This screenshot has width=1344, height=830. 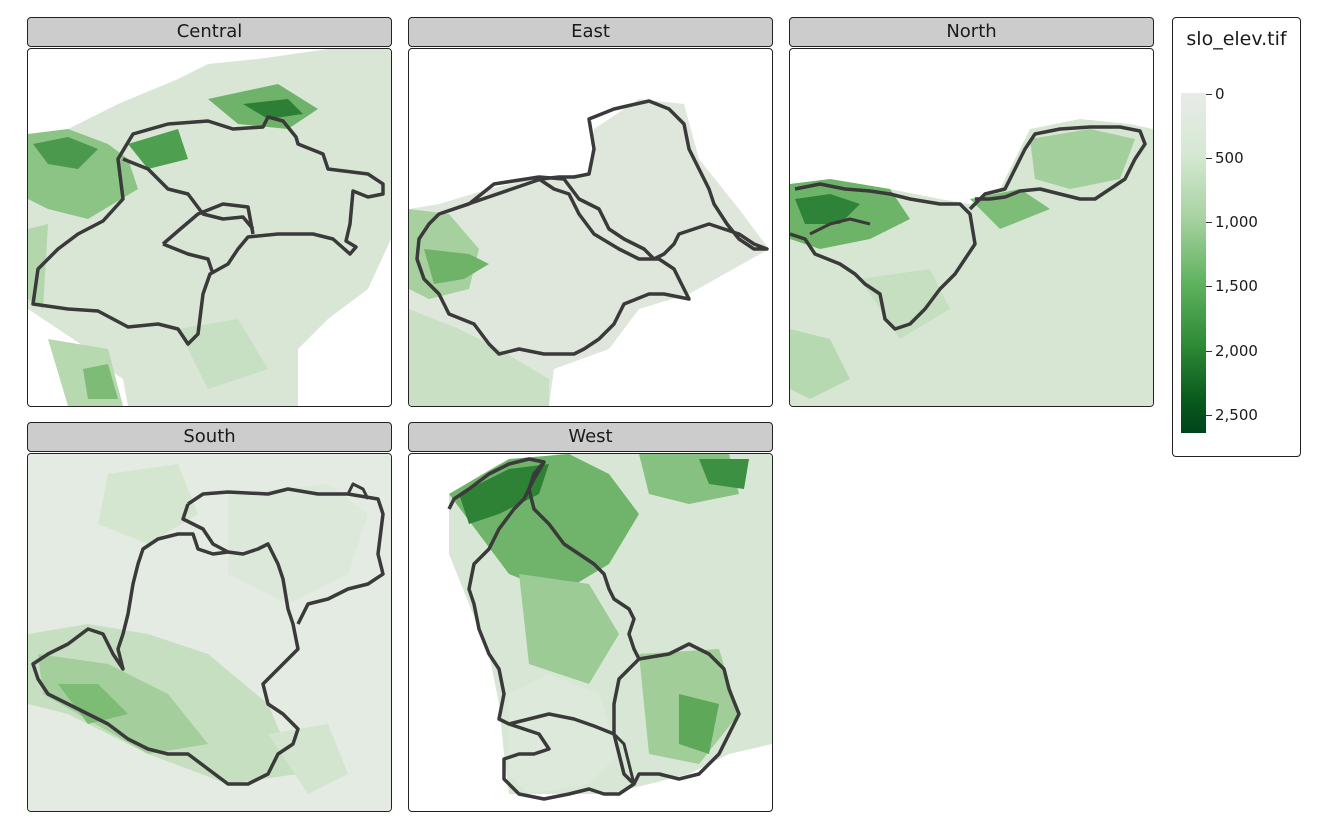 I want to click on facet-label-central: Central, so click(x=209, y=32).